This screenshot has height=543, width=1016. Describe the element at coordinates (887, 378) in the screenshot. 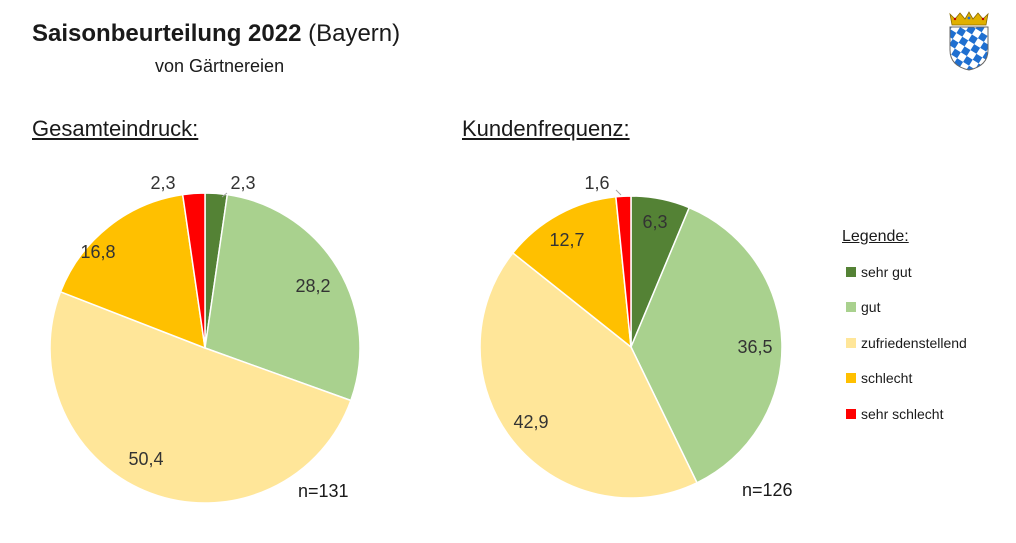

I see `legend-label: schlecht` at that location.